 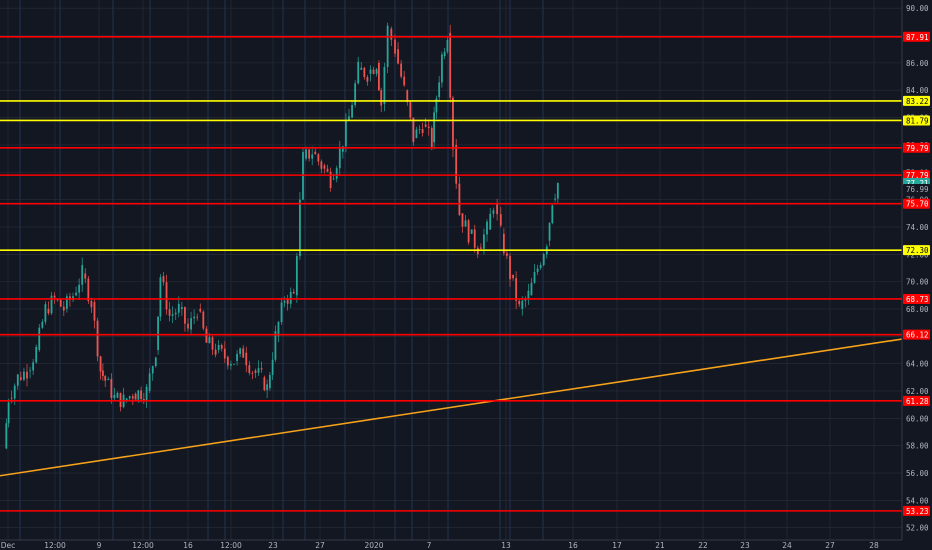 What do you see at coordinates (874, 545) in the screenshot?
I see `x-tick-label: 28` at bounding box center [874, 545].